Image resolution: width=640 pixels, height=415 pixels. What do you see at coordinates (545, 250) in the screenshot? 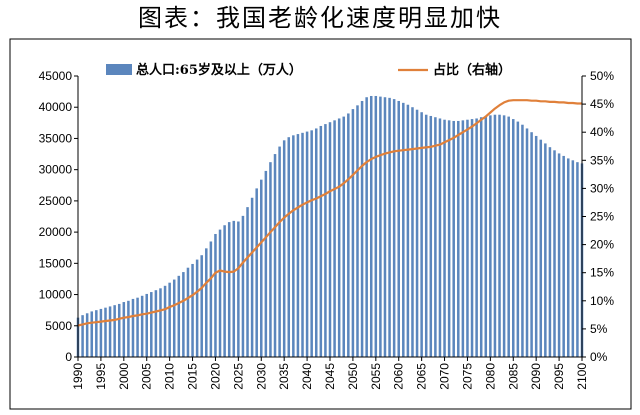
I see `bar-2092` at bounding box center [545, 250].